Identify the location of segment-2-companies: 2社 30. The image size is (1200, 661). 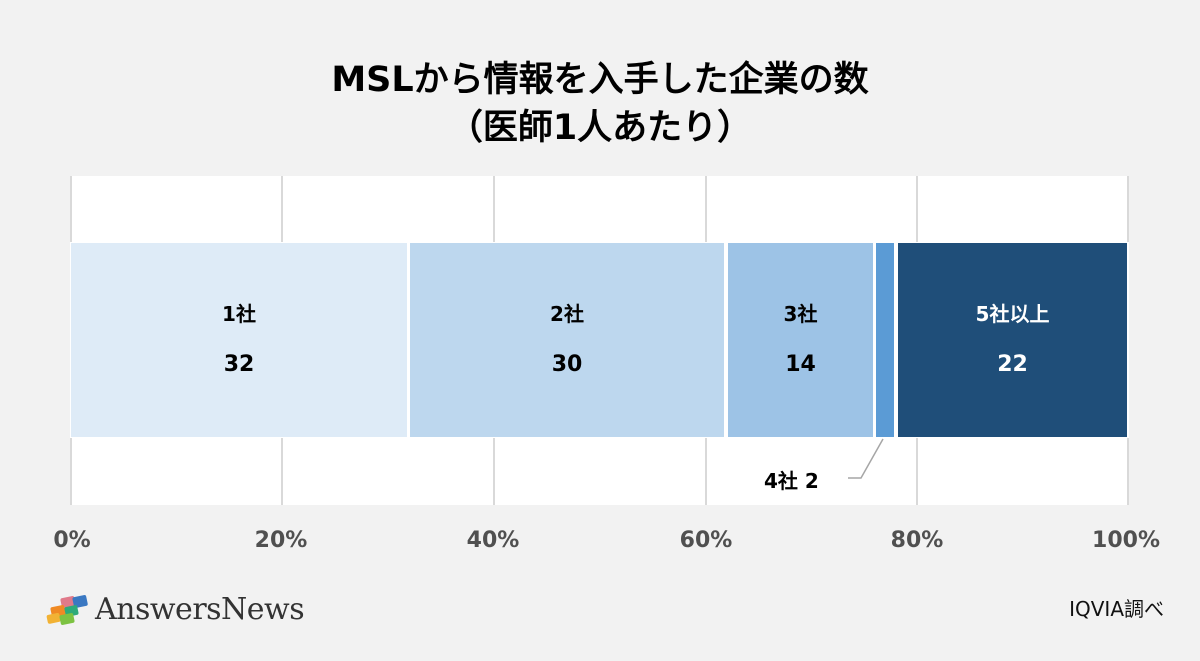
(567, 340).